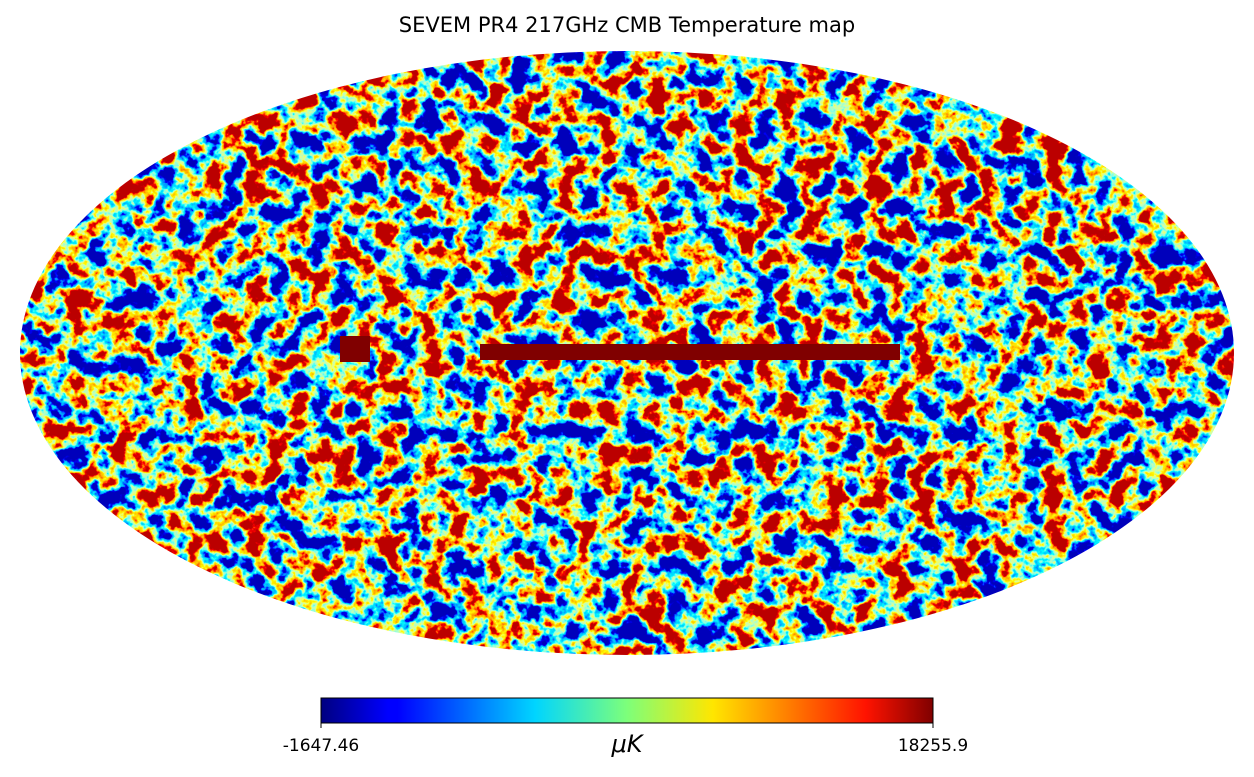 This screenshot has width=1254, height=777. What do you see at coordinates (627, 710) in the screenshot?
I see `colorbar` at bounding box center [627, 710].